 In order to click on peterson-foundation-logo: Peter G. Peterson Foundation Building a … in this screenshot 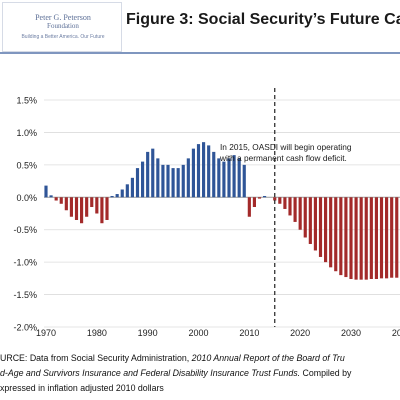, I will do `click(62, 27)`.